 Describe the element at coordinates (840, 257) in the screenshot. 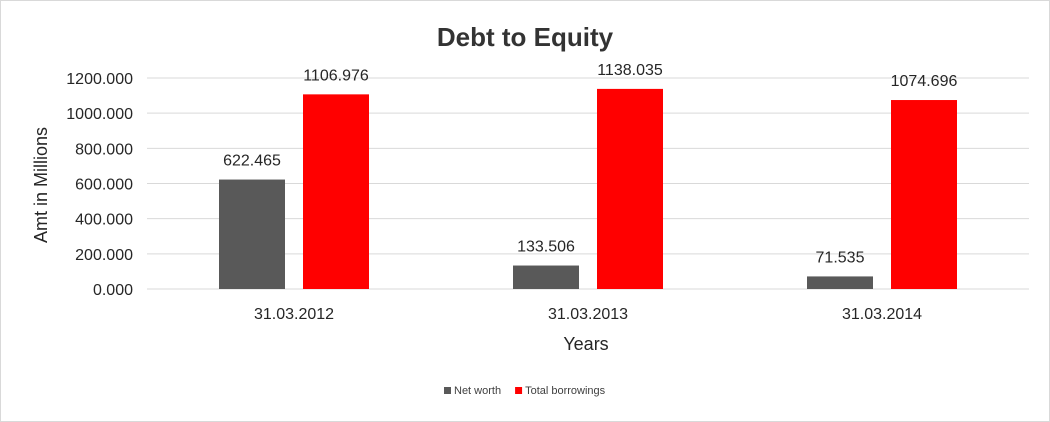

I see `data-label: 71.535` at that location.